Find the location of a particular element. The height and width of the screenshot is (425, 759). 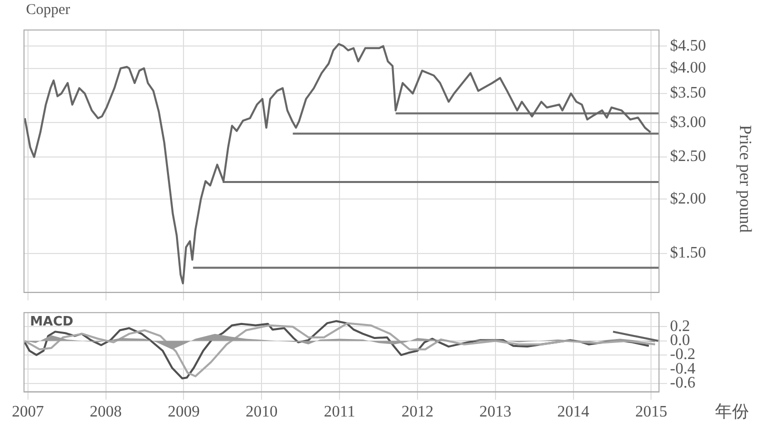

y-tick-label: $3.00 is located at coordinates (688, 122).